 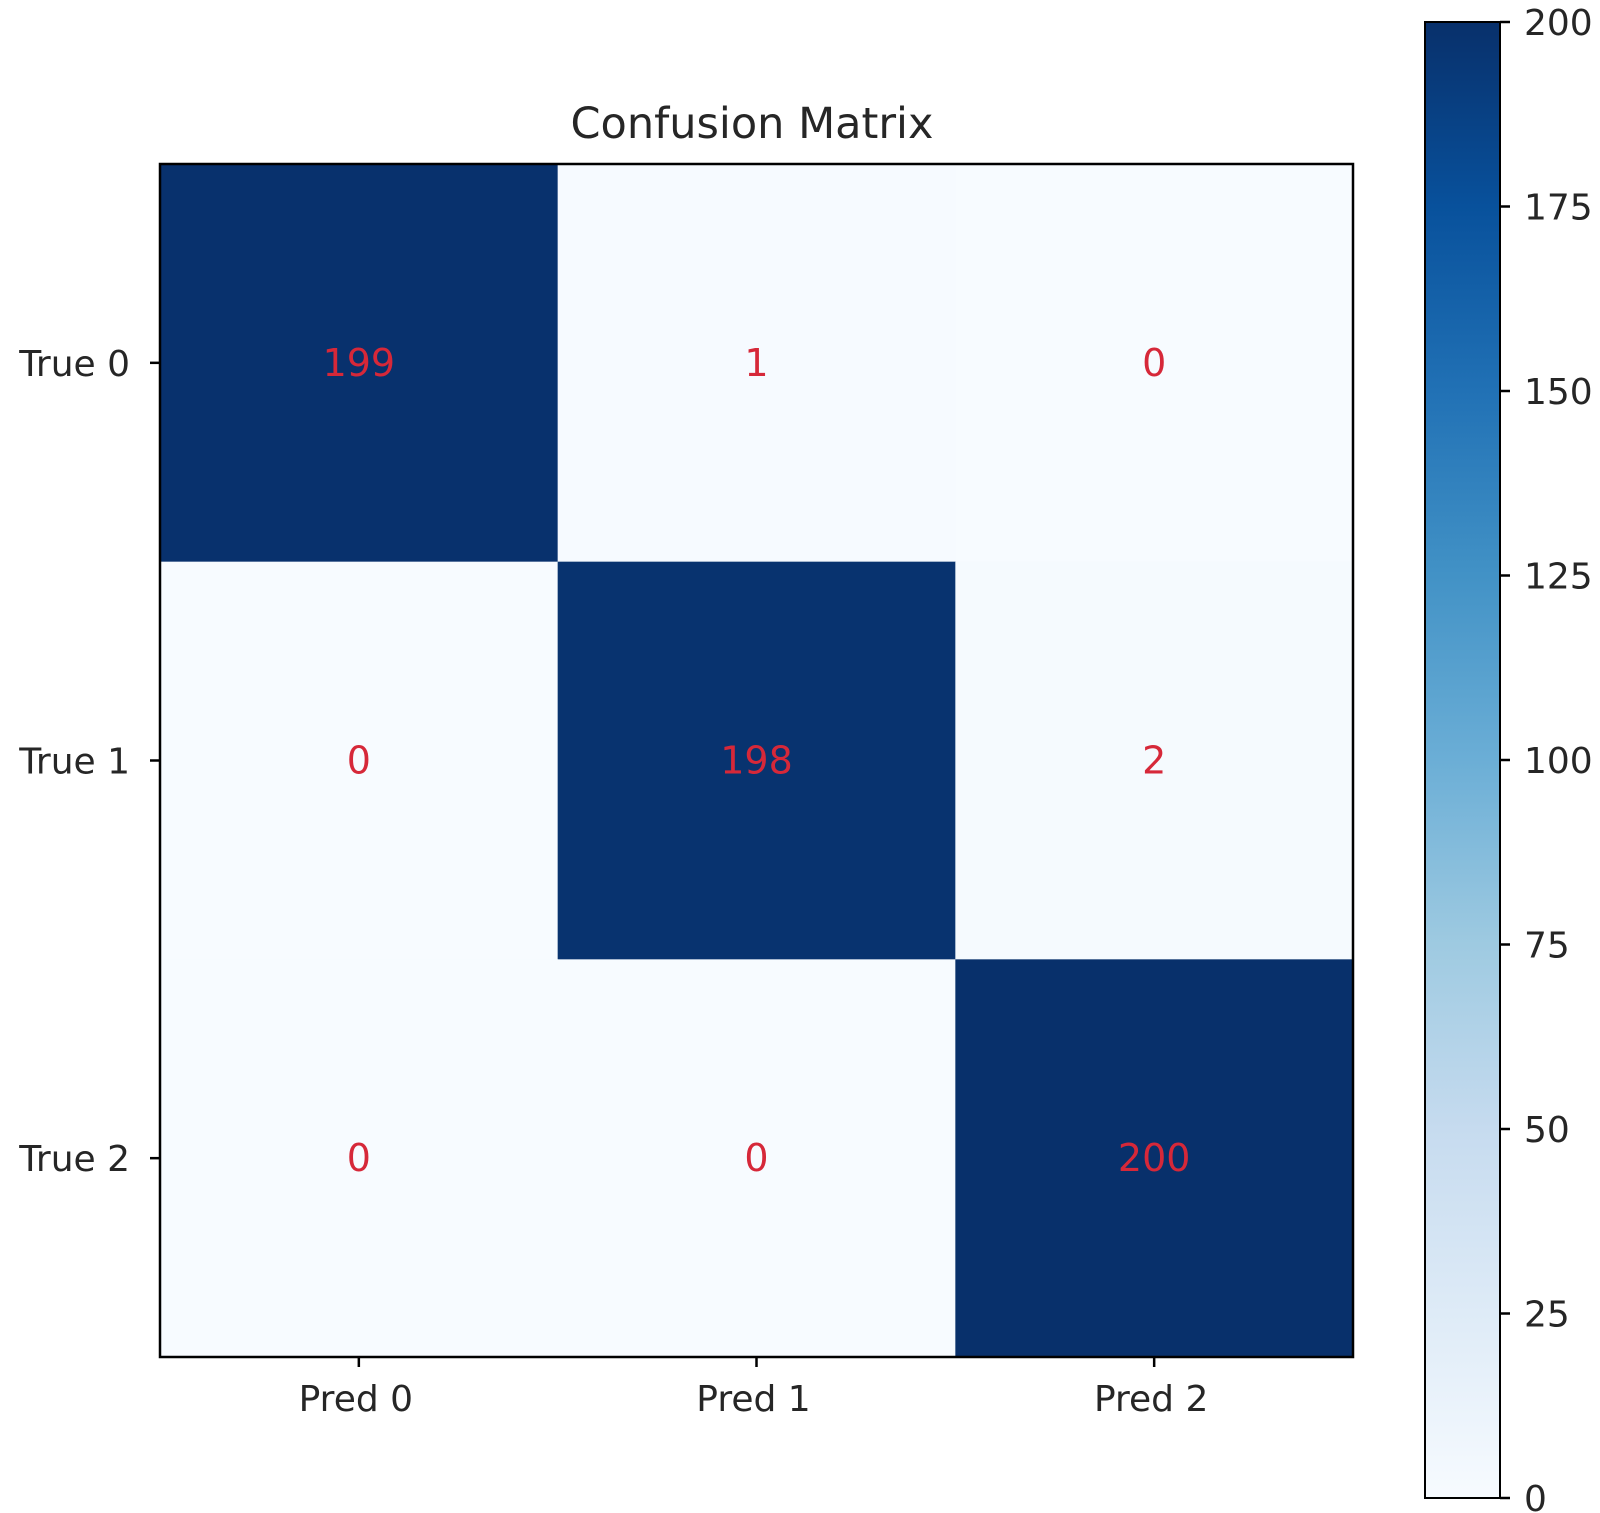 I want to click on colorbar, so click(x=1462, y=760).